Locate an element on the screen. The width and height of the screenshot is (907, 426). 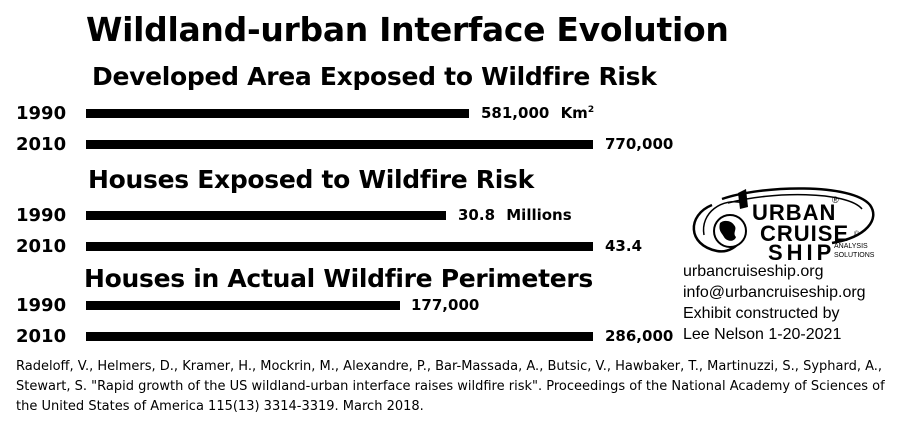
credit-line-1: Exhibit constructed by is located at coordinates (761, 313).